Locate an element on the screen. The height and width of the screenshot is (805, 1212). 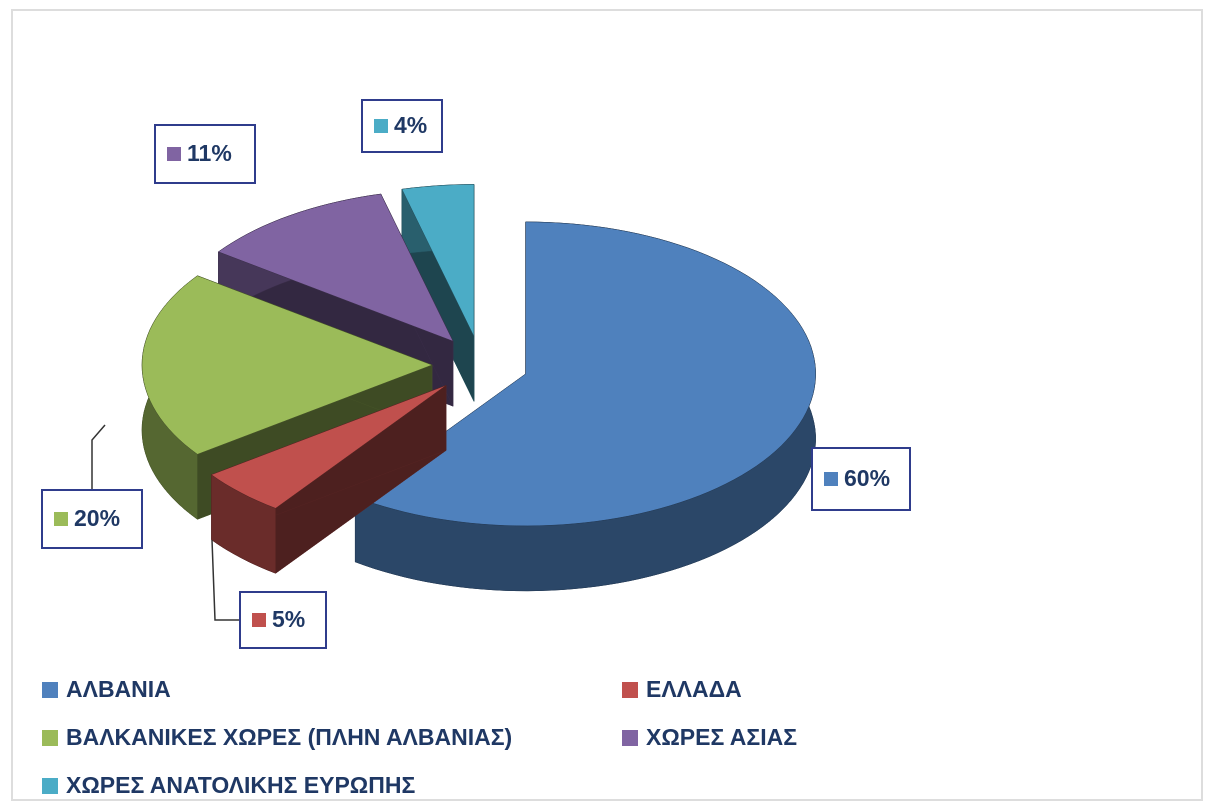
pie-slice is located at coordinates (328, 479).